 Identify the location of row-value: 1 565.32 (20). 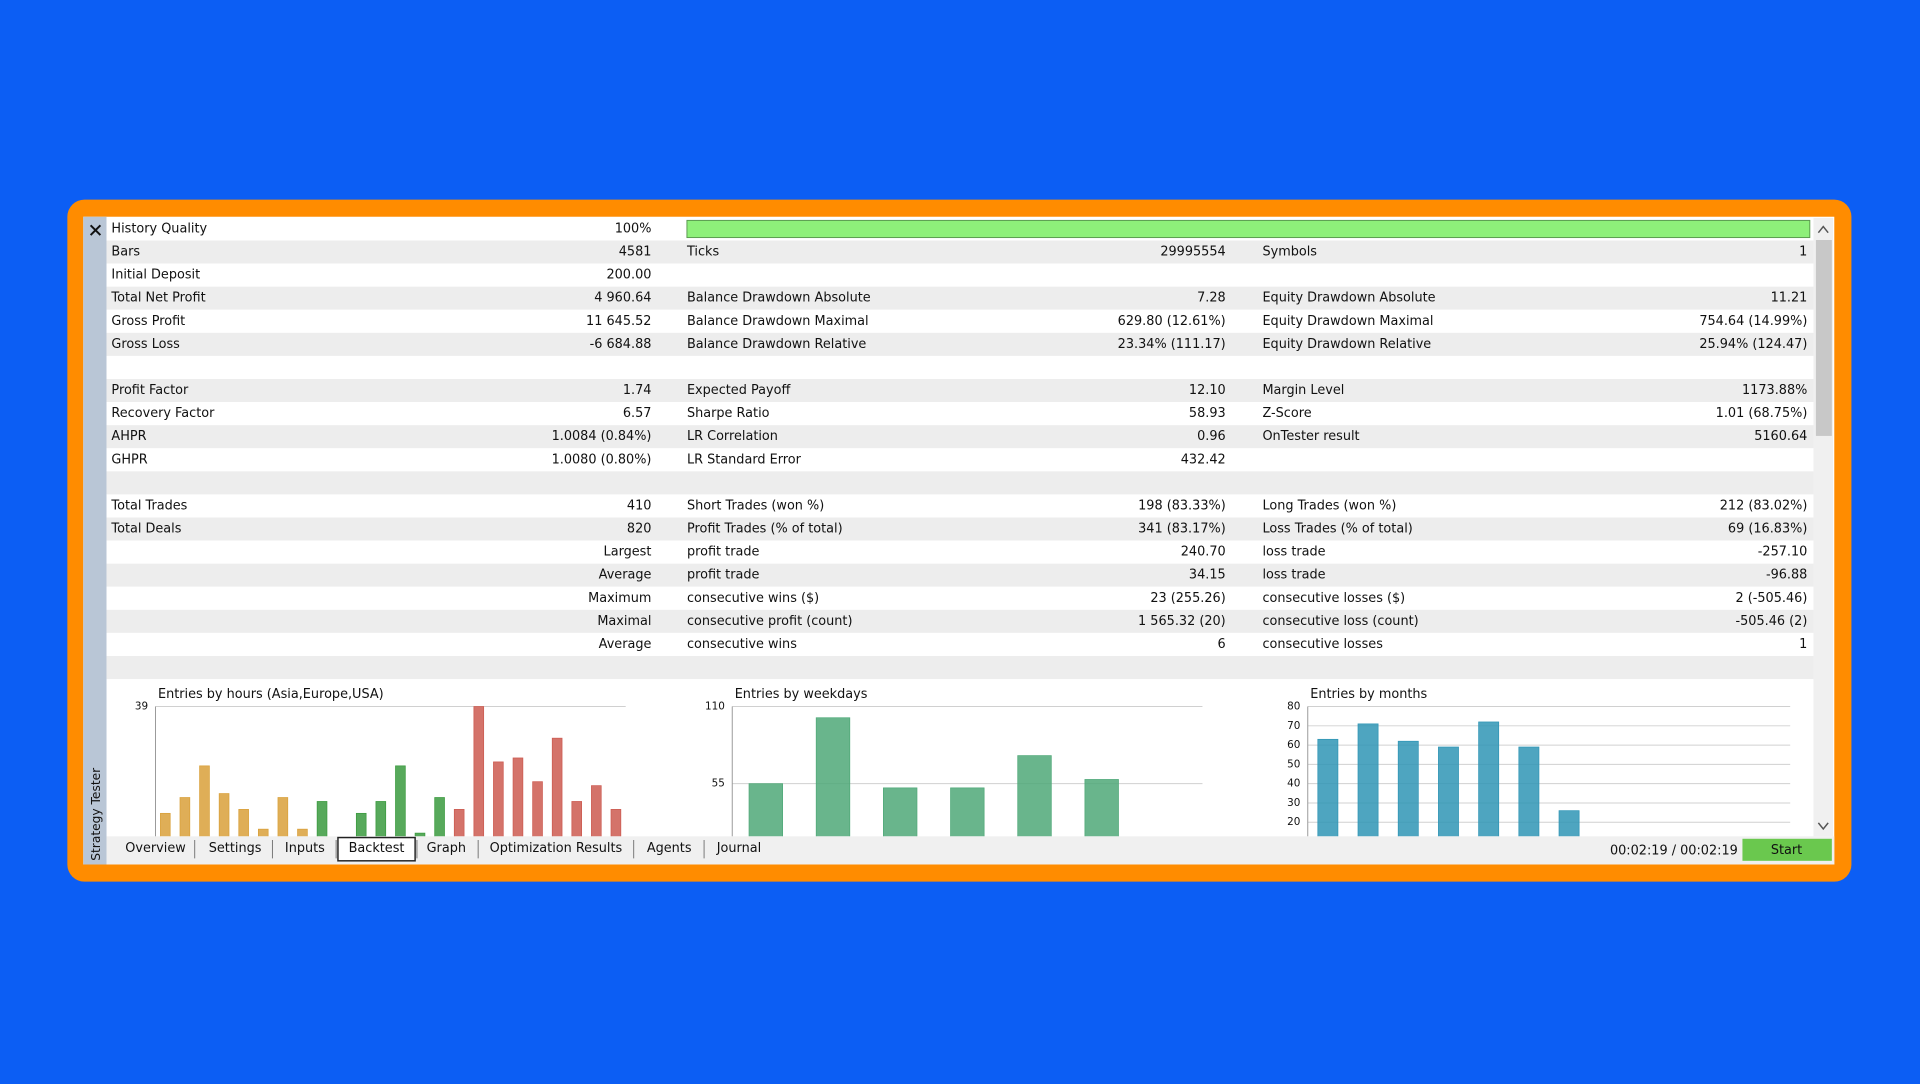
(1182, 621).